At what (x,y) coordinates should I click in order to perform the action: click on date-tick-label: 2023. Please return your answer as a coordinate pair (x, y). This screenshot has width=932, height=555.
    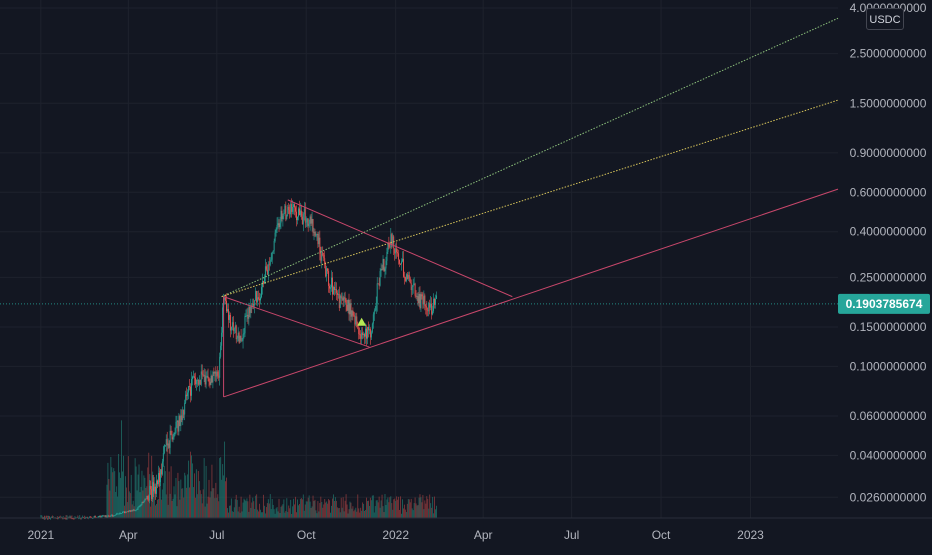
    Looking at the image, I should click on (750, 535).